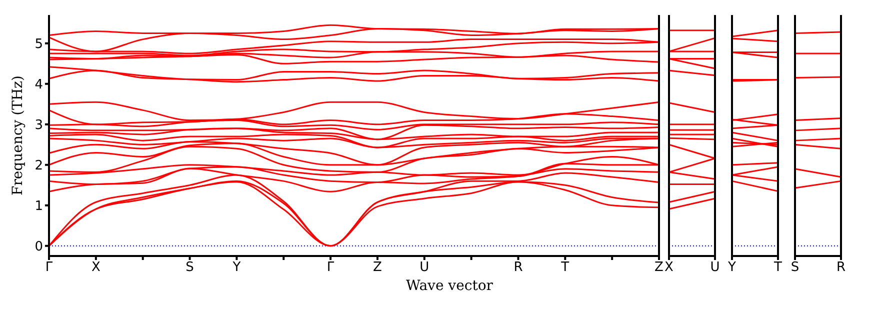 This screenshot has width=869, height=310. What do you see at coordinates (449, 286) in the screenshot?
I see `x-axis-title: Wave vector` at bounding box center [449, 286].